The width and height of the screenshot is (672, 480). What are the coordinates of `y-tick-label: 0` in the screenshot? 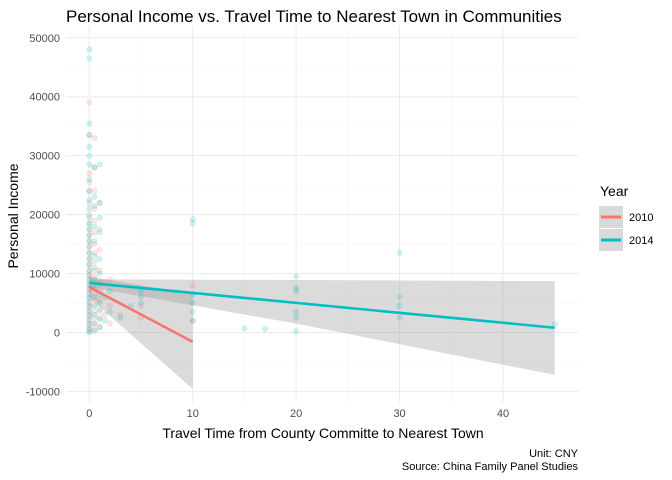 It's located at (57, 333).